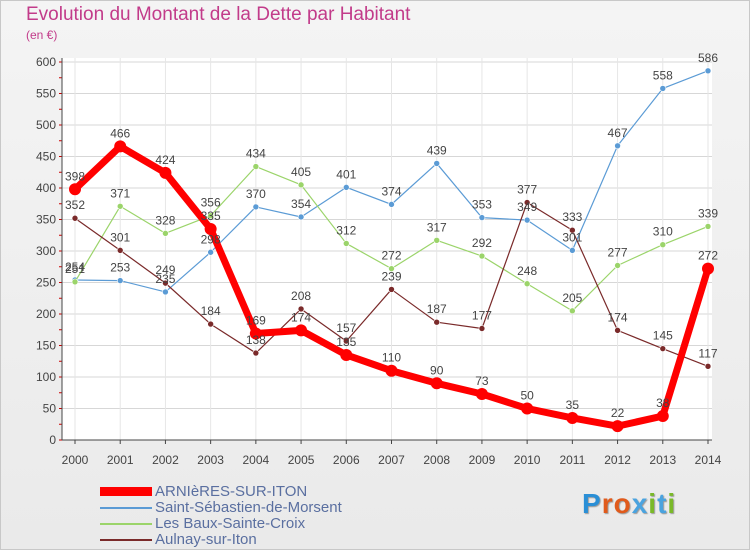 This screenshot has width=750, height=550. What do you see at coordinates (482, 381) in the screenshot?
I see `data-label: 73` at bounding box center [482, 381].